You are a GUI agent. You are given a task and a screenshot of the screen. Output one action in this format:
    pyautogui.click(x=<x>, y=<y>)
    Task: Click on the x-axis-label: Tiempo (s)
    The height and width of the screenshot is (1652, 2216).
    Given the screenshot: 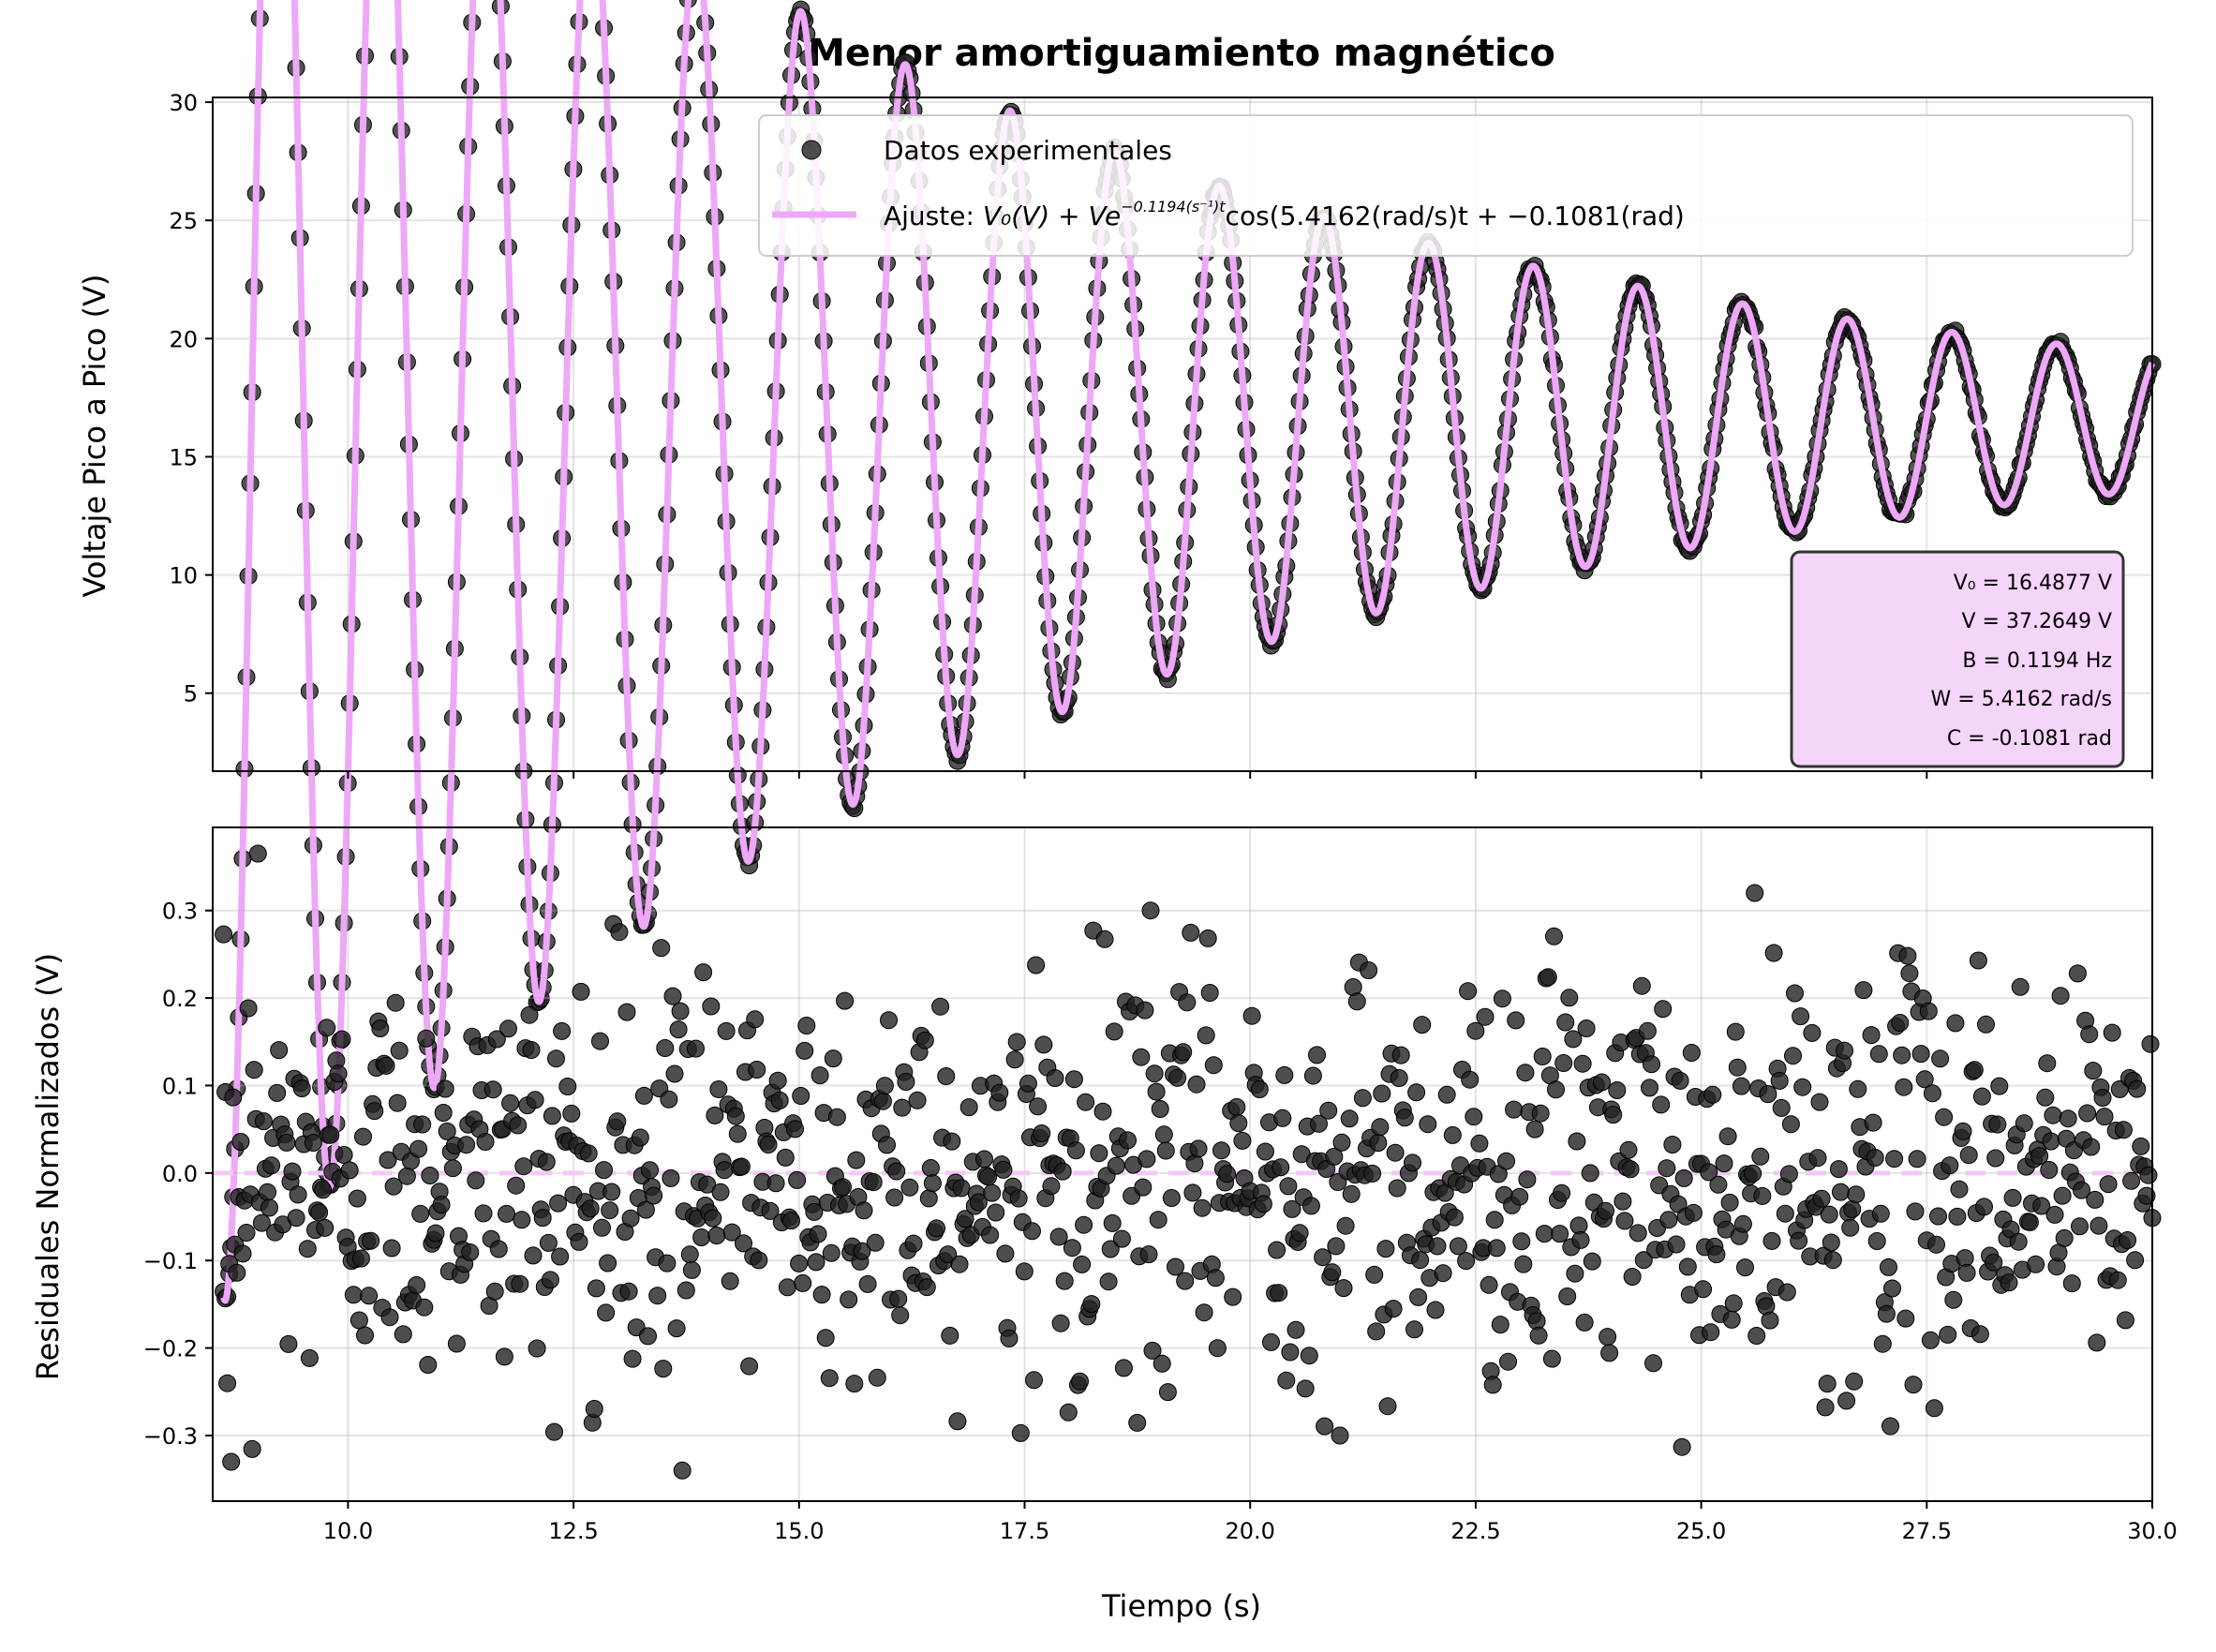 What is the action you would take?
    pyautogui.click(x=1181, y=1606)
    